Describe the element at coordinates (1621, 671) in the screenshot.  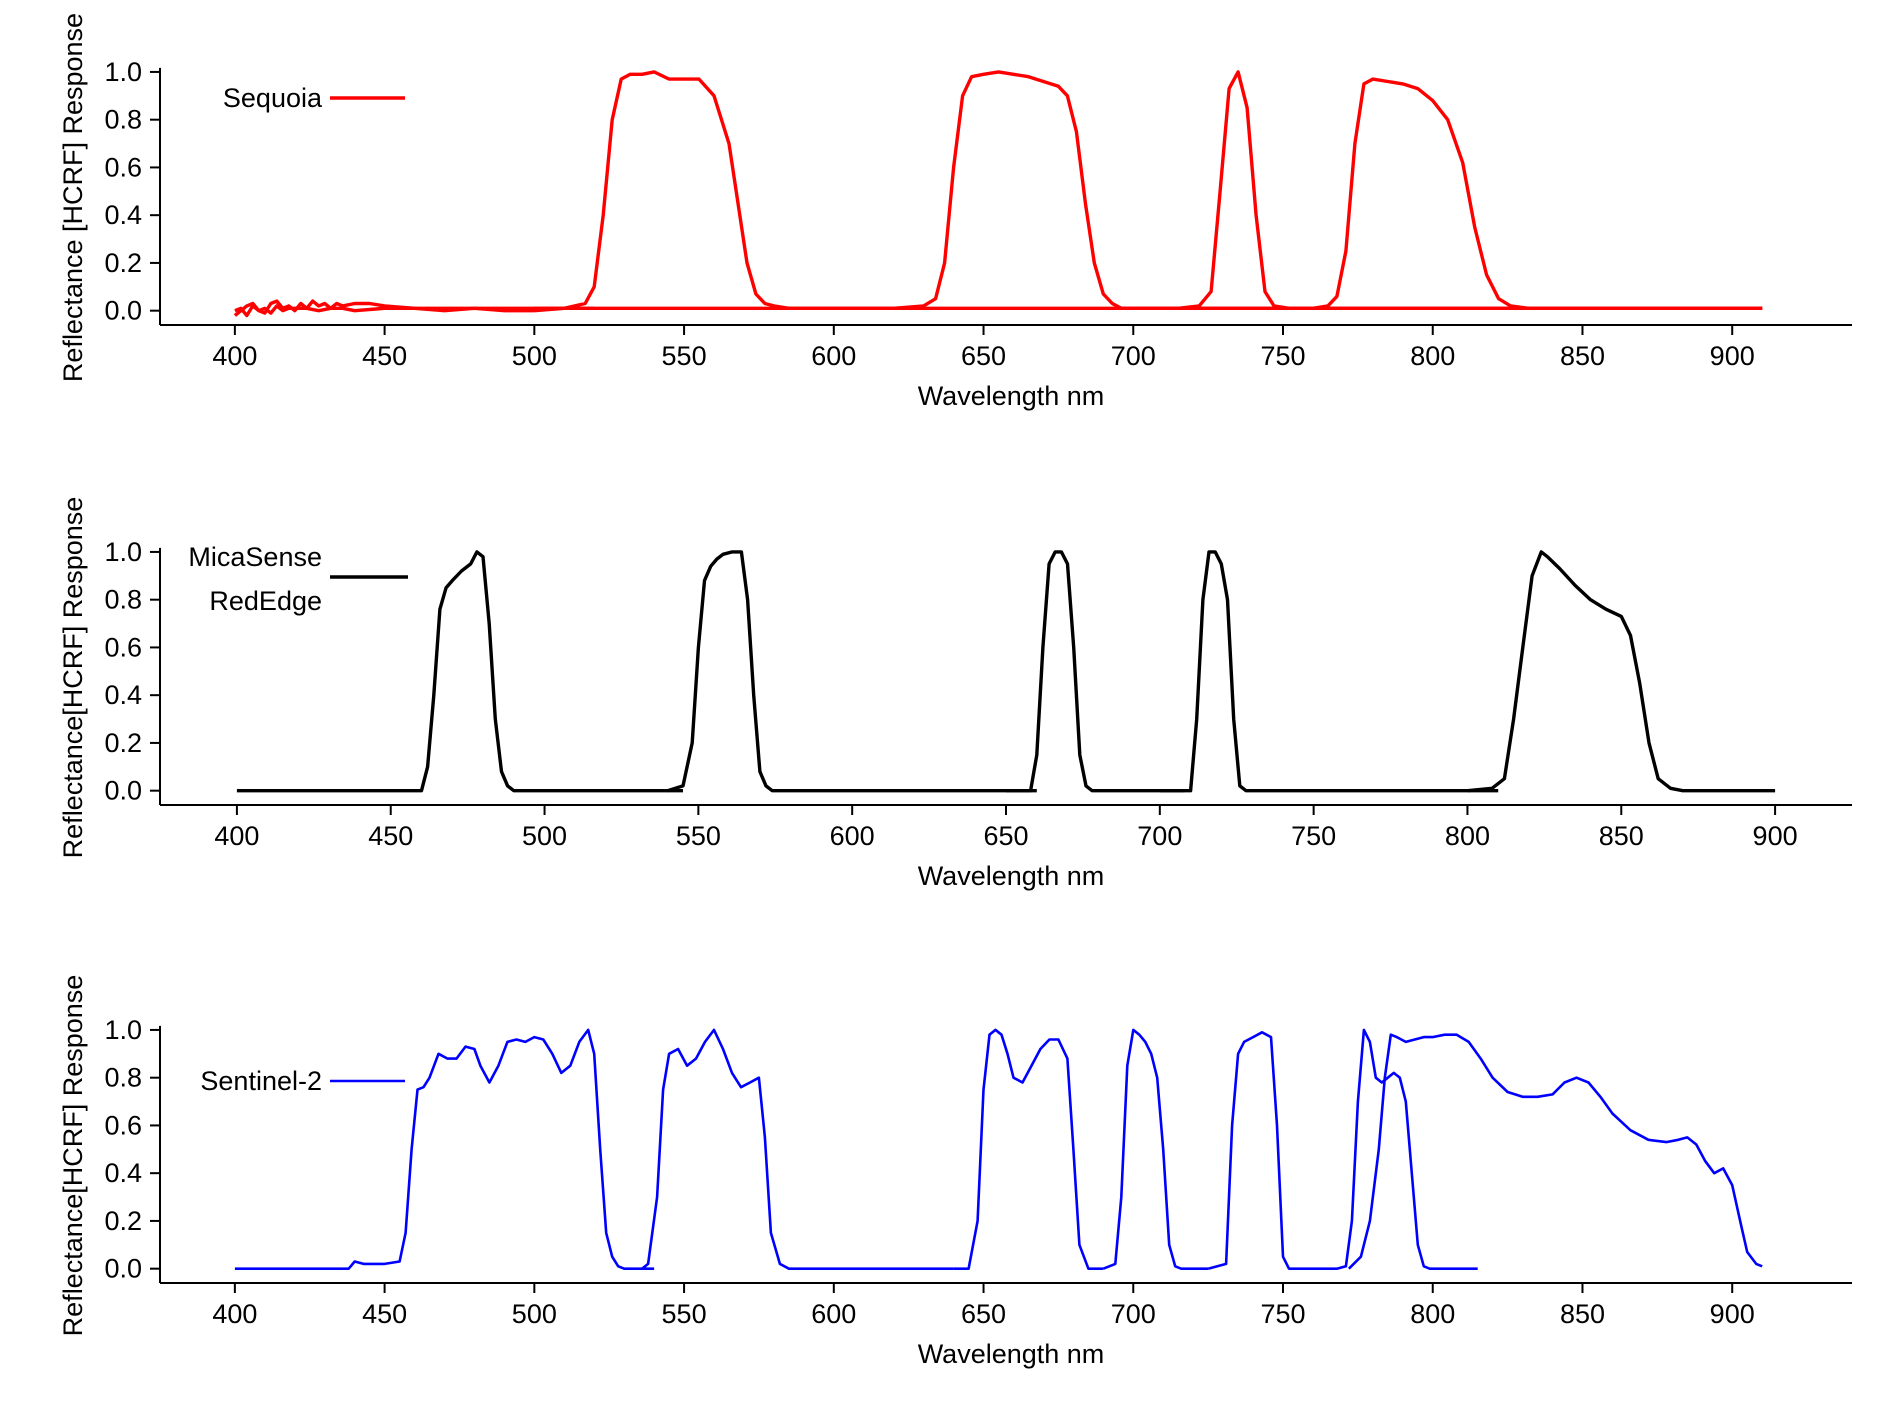
I see `micasense-band-5-line` at that location.